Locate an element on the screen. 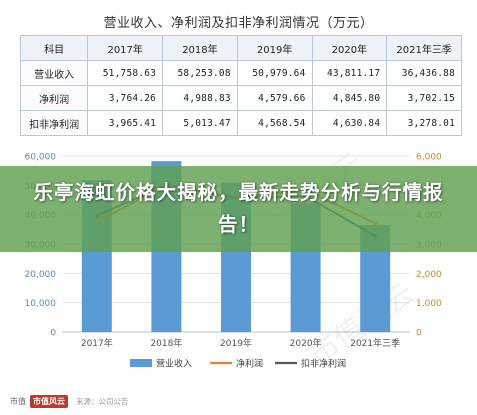 The height and width of the screenshot is (415, 477). y-right-tick-label: 2,000 is located at coordinates (429, 275).